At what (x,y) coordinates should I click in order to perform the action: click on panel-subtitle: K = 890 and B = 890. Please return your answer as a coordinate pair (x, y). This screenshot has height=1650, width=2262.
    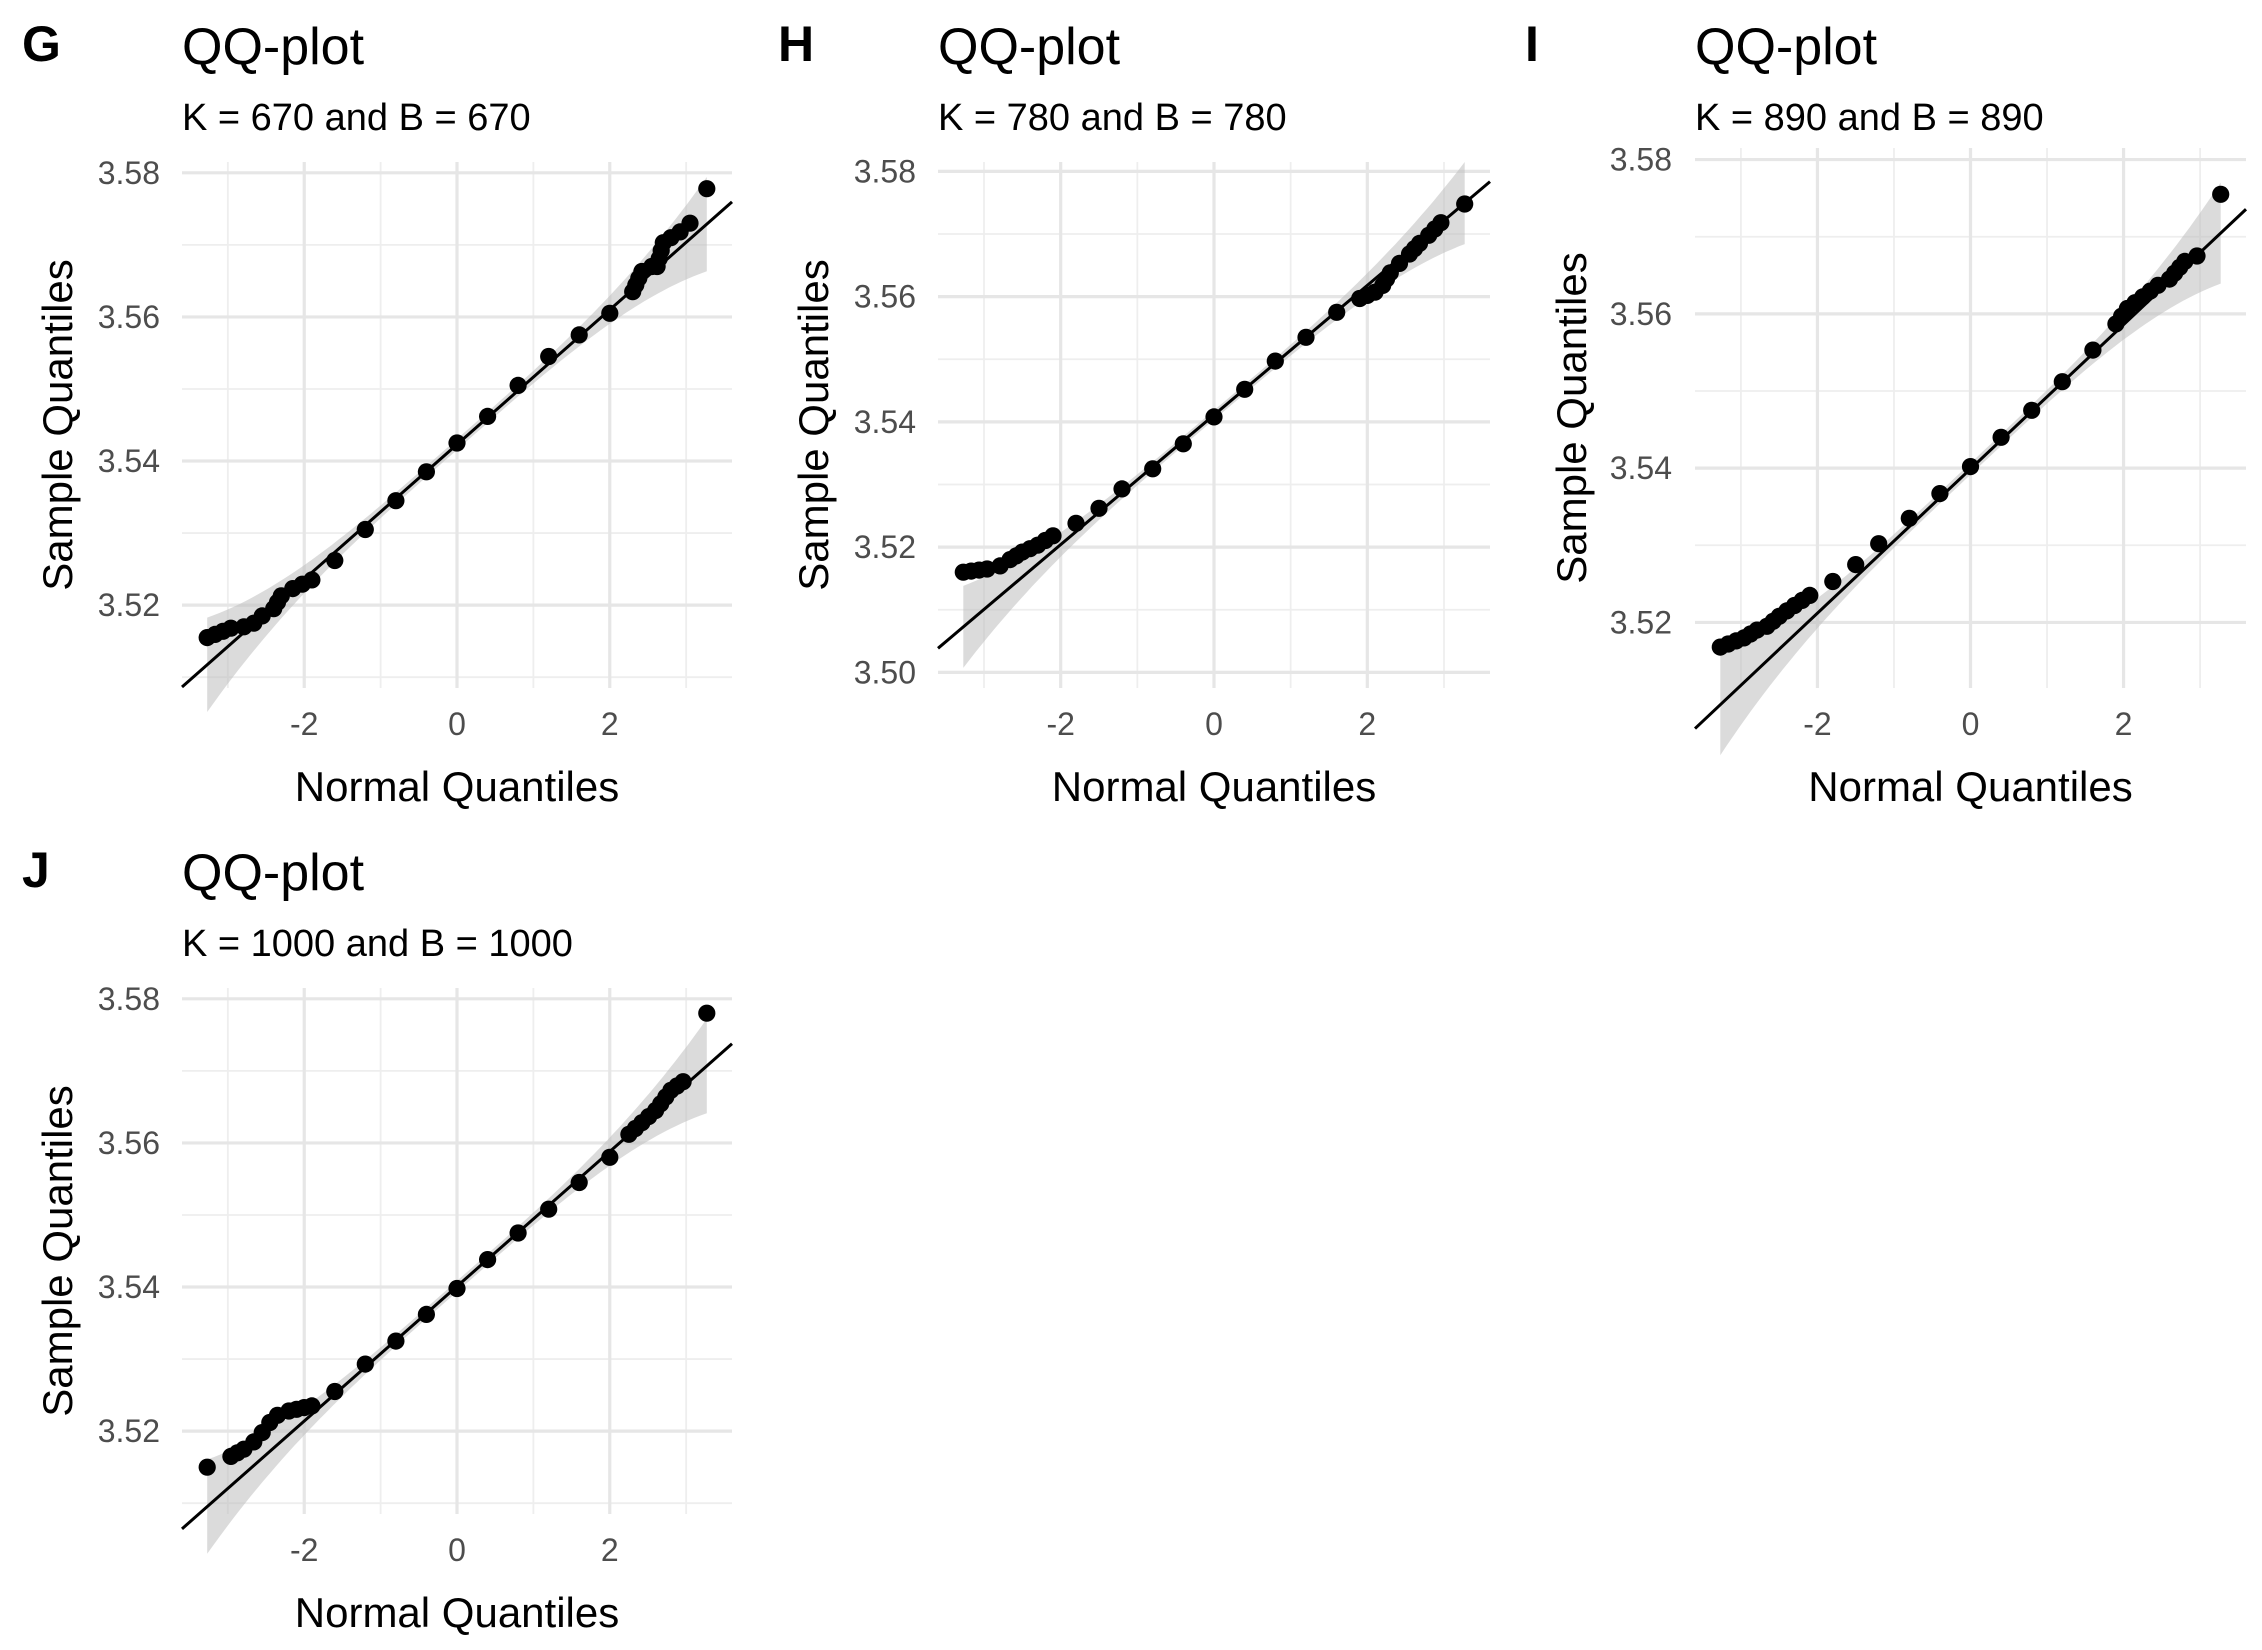
    Looking at the image, I should click on (1869, 118).